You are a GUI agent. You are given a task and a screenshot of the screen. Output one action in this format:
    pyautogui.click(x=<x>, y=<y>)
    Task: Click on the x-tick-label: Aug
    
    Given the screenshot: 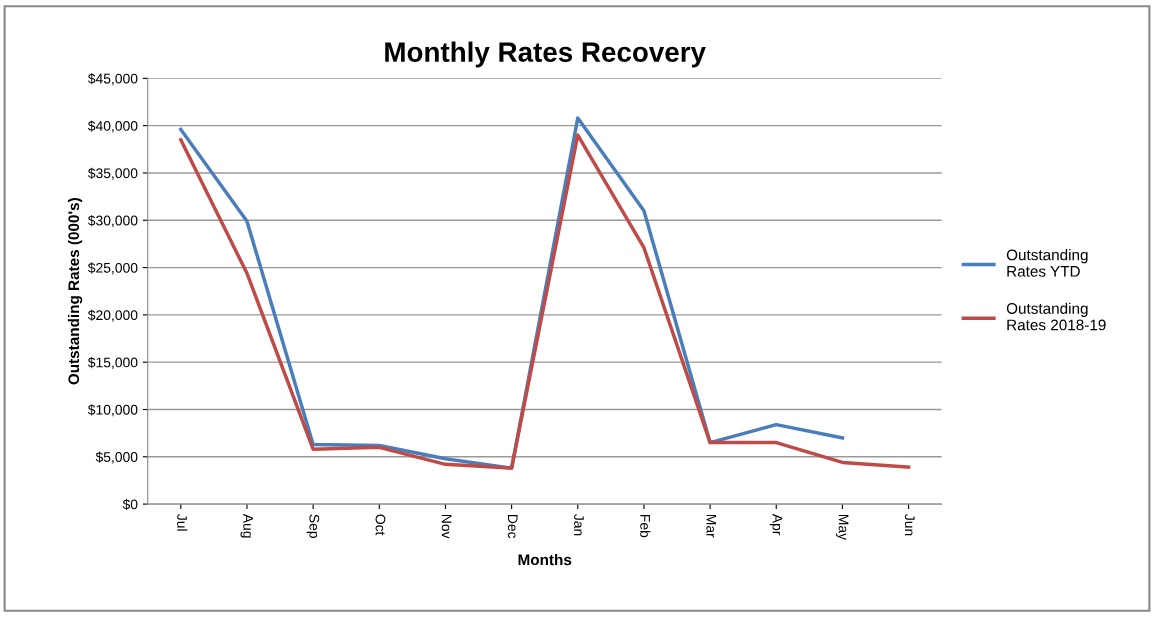 What is the action you would take?
    pyautogui.click(x=246, y=525)
    